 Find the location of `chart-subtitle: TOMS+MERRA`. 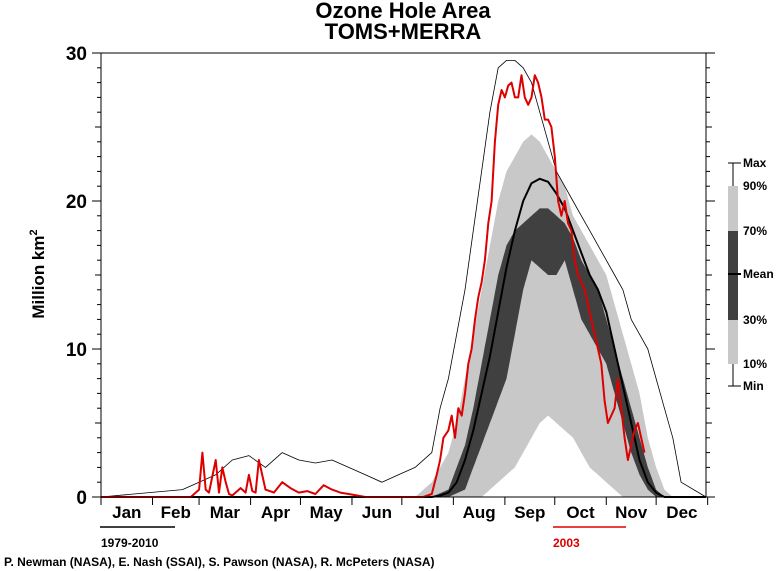

chart-subtitle: TOMS+MERRA is located at coordinates (403, 31).